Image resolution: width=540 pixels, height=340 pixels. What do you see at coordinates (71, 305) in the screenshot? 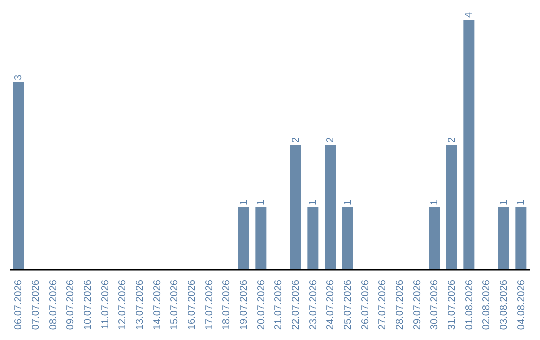
I see `x-tick-label: 09.07.2026` at bounding box center [71, 305].